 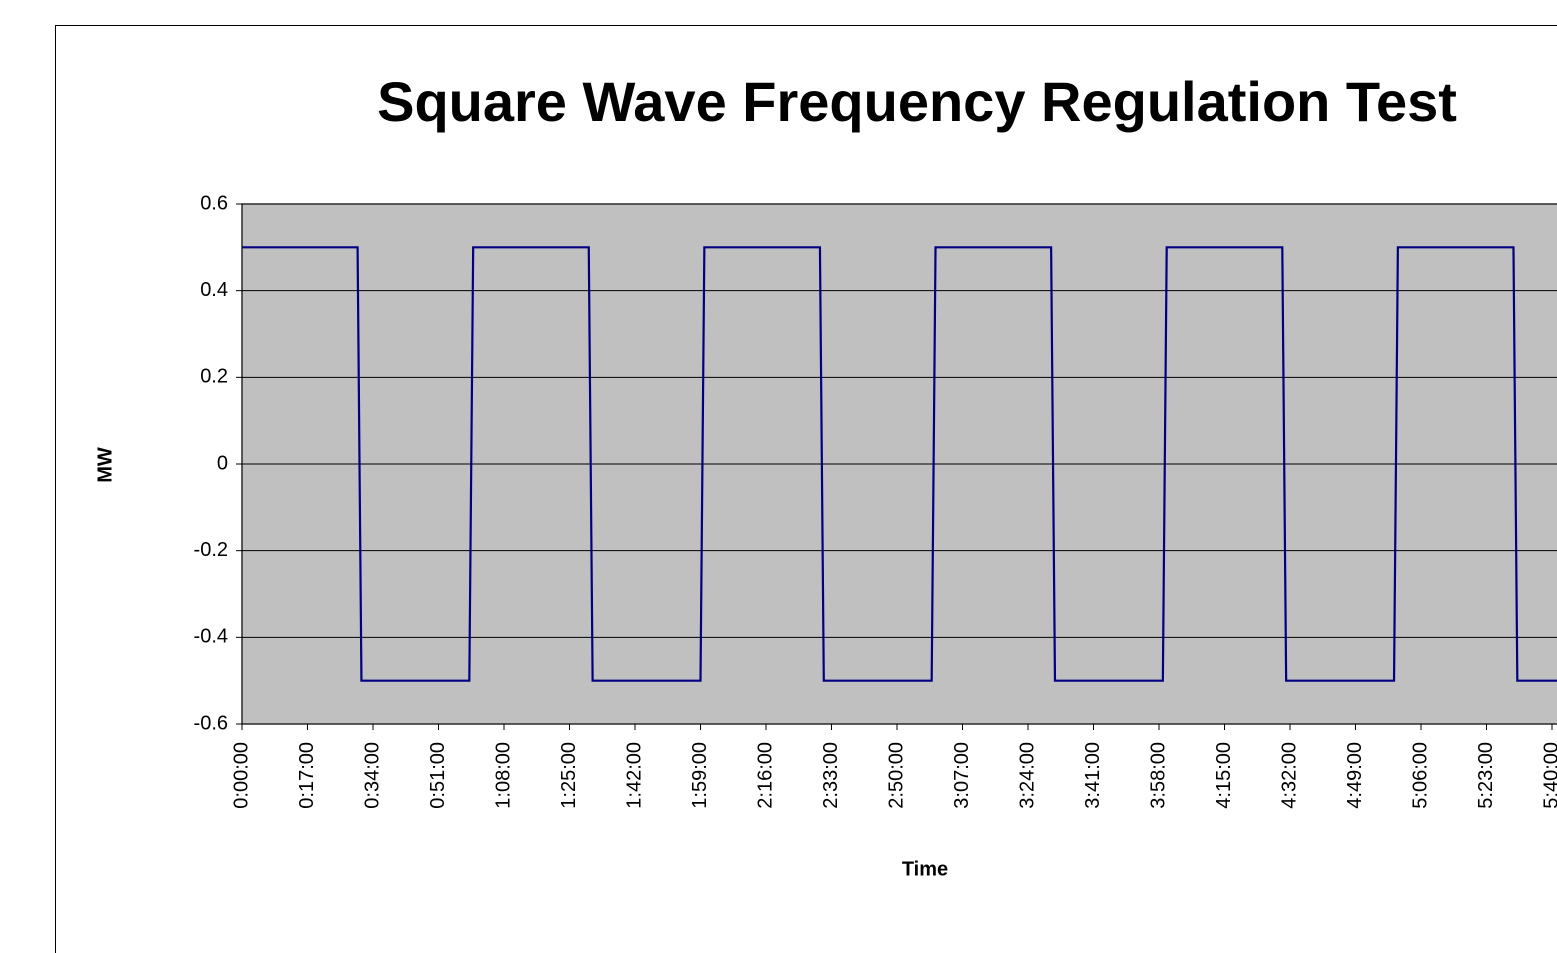 I want to click on x-tick-label: 4:49:00, so click(x=1355, y=775).